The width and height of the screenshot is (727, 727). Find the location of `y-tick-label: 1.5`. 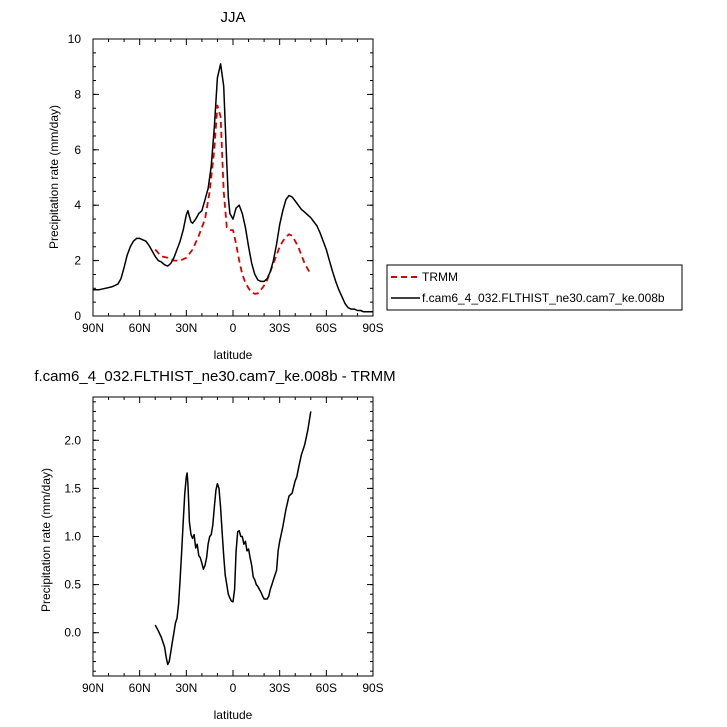

y-tick-label: 1.5 is located at coordinates (72, 488).